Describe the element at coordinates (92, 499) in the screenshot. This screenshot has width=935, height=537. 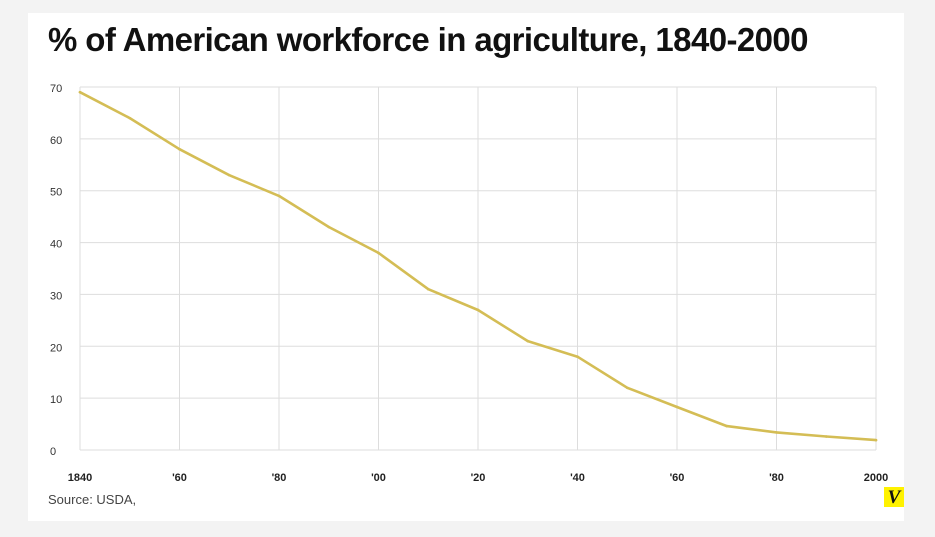
I see `source-note: Source: USDA,` at that location.